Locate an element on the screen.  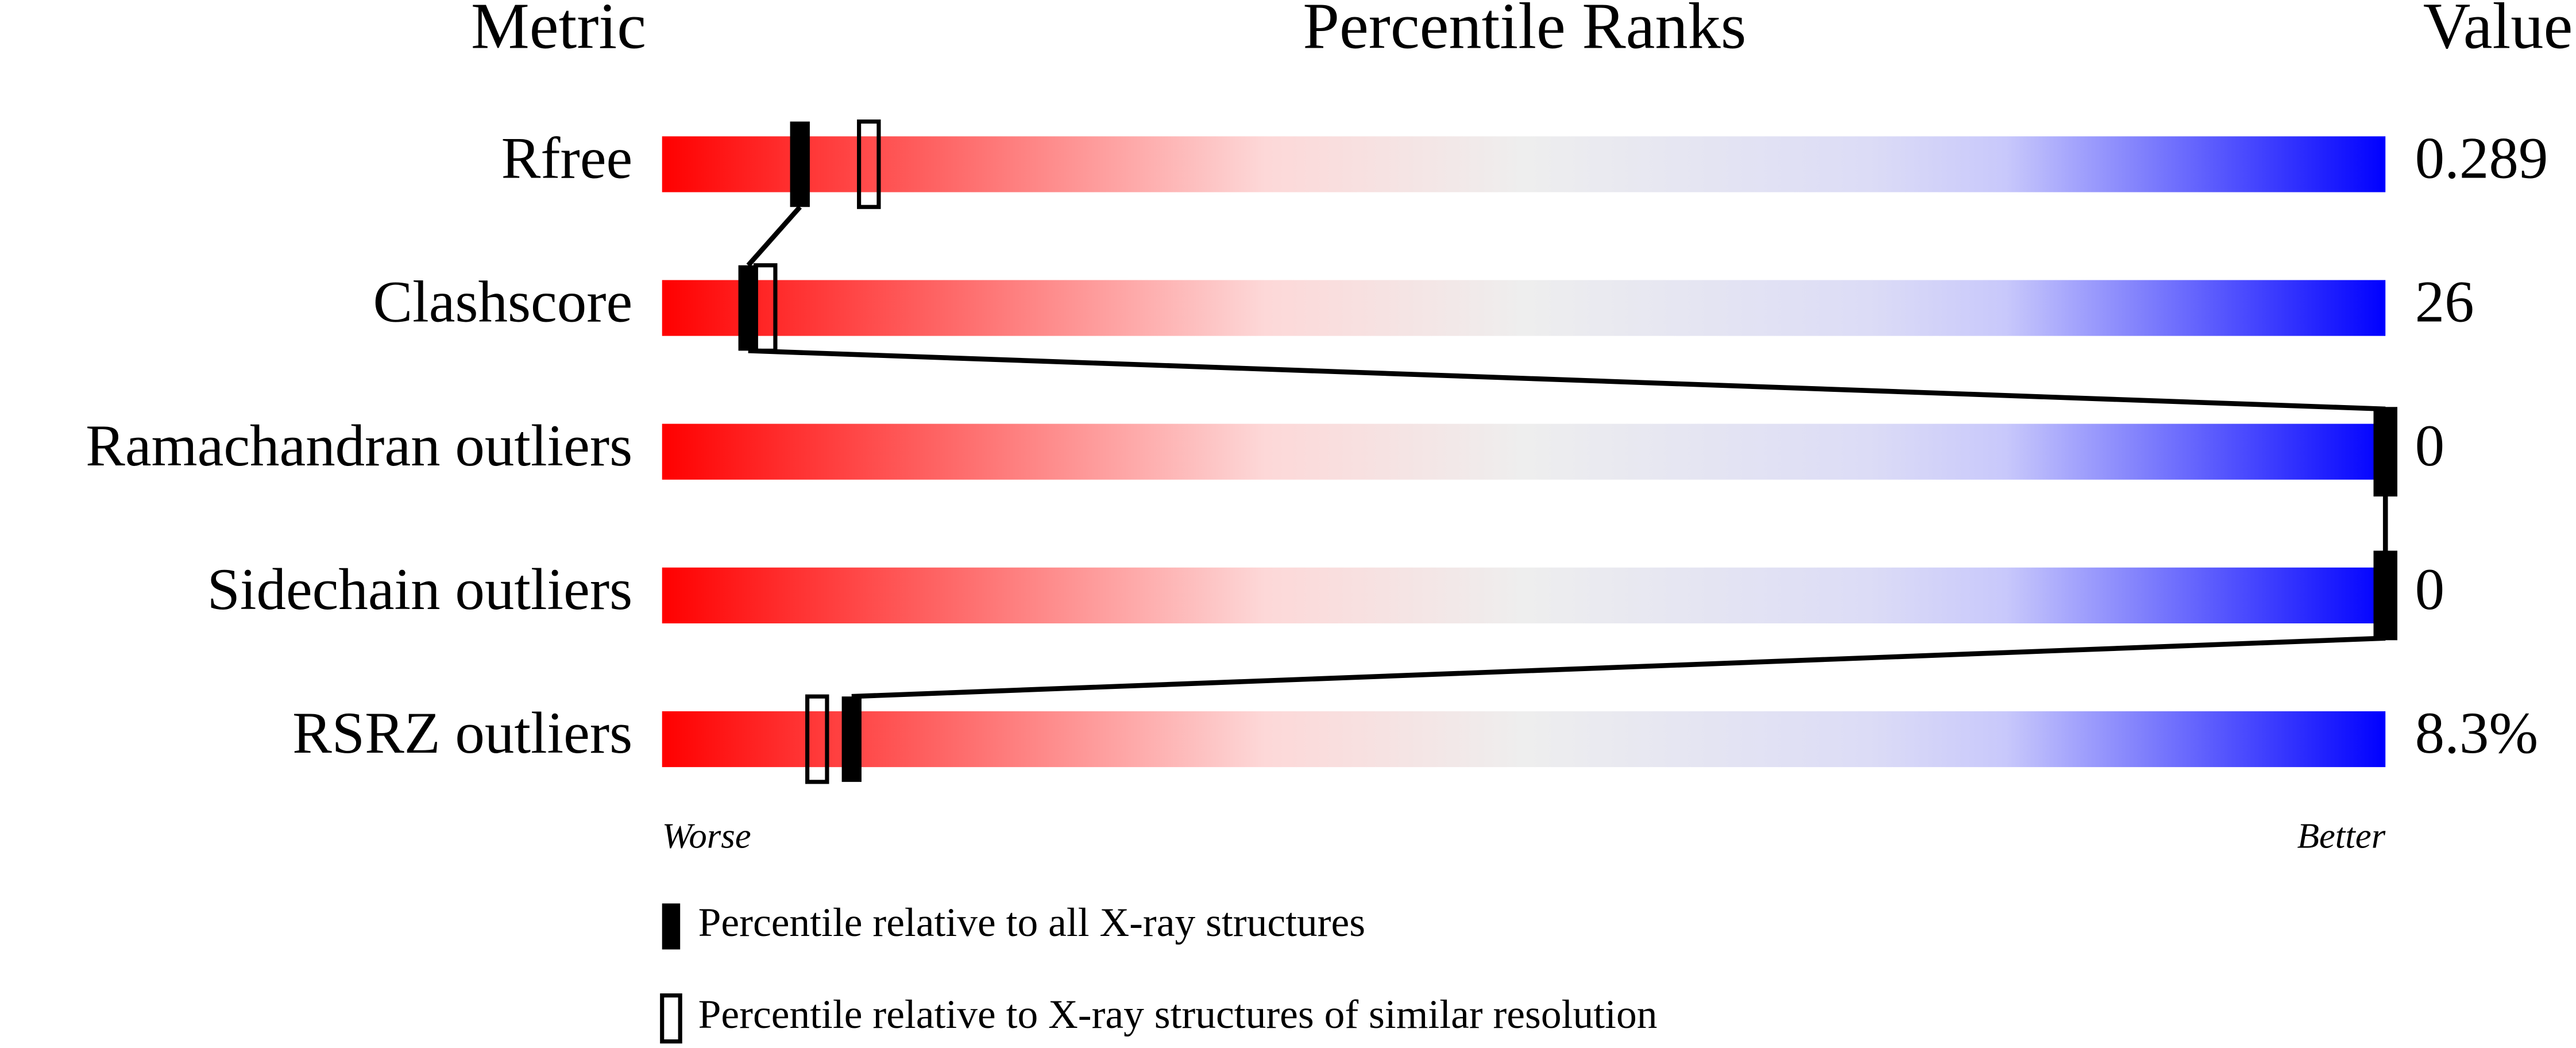
metric-value: 26 is located at coordinates (2444, 302).